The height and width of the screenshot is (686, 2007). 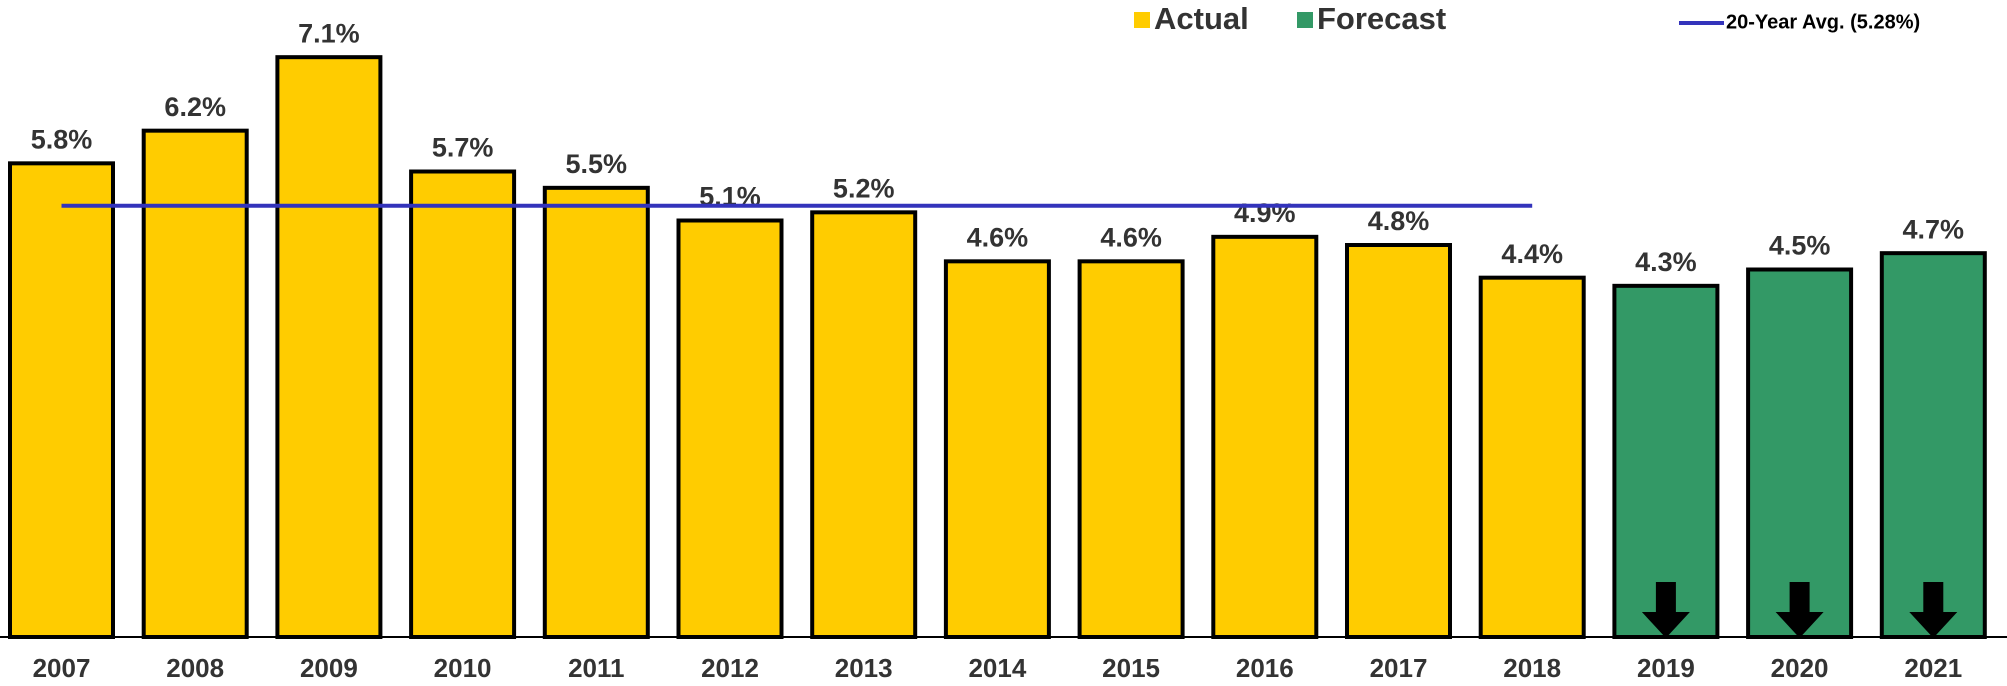 What do you see at coordinates (195, 668) in the screenshot?
I see `x-tick-label: 2008` at bounding box center [195, 668].